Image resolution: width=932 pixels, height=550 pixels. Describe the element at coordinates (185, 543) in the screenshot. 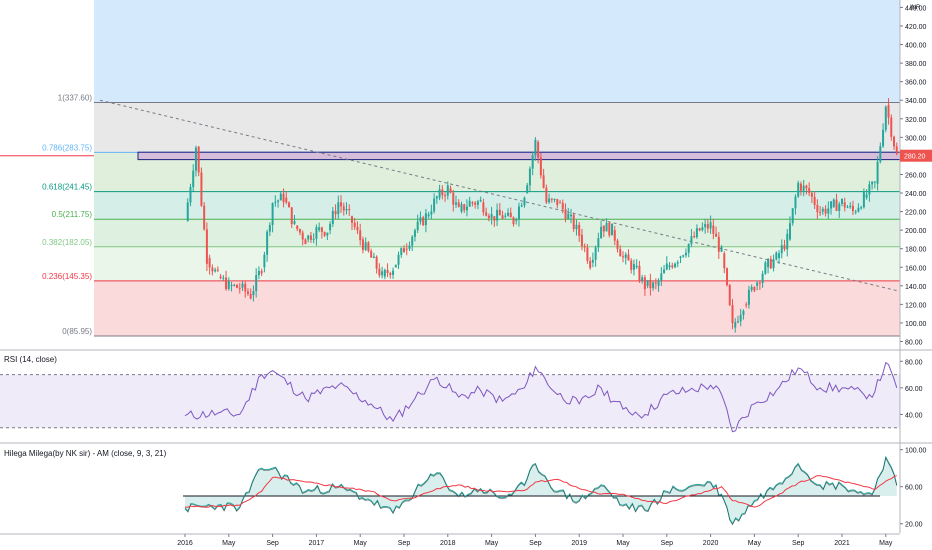

I see `time-tick-label: 2016` at that location.